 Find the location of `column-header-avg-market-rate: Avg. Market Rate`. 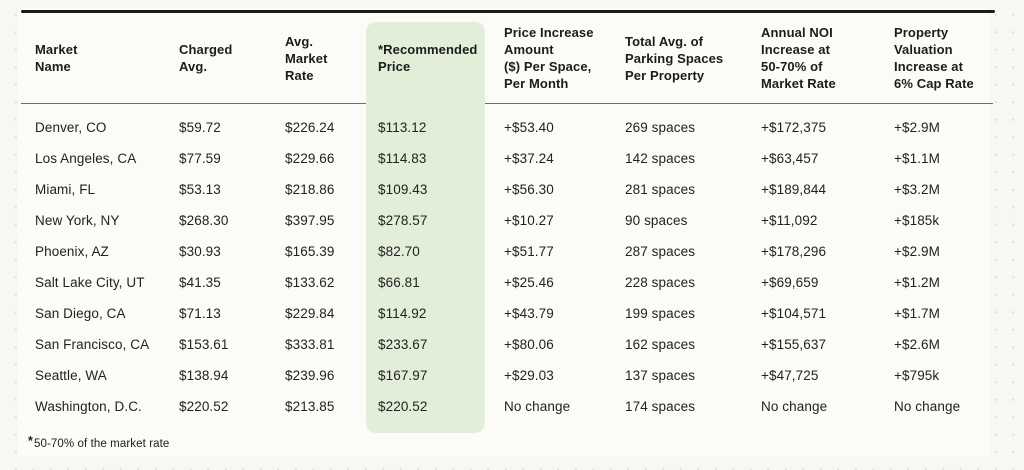

column-header-avg-market-rate: Avg. Market Rate is located at coordinates (306, 58).